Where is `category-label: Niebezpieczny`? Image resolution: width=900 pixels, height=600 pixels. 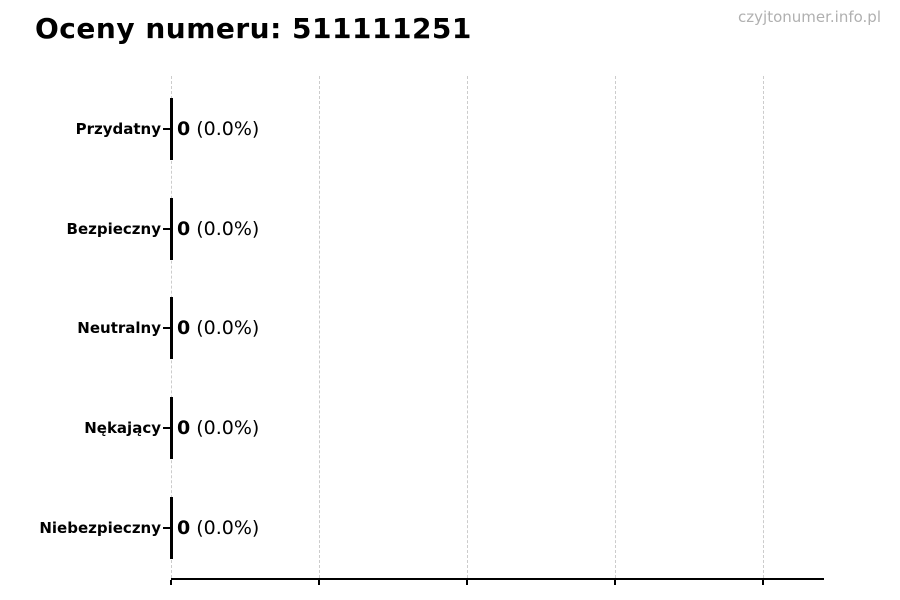
category-label: Niebezpieczny is located at coordinates (100, 528).